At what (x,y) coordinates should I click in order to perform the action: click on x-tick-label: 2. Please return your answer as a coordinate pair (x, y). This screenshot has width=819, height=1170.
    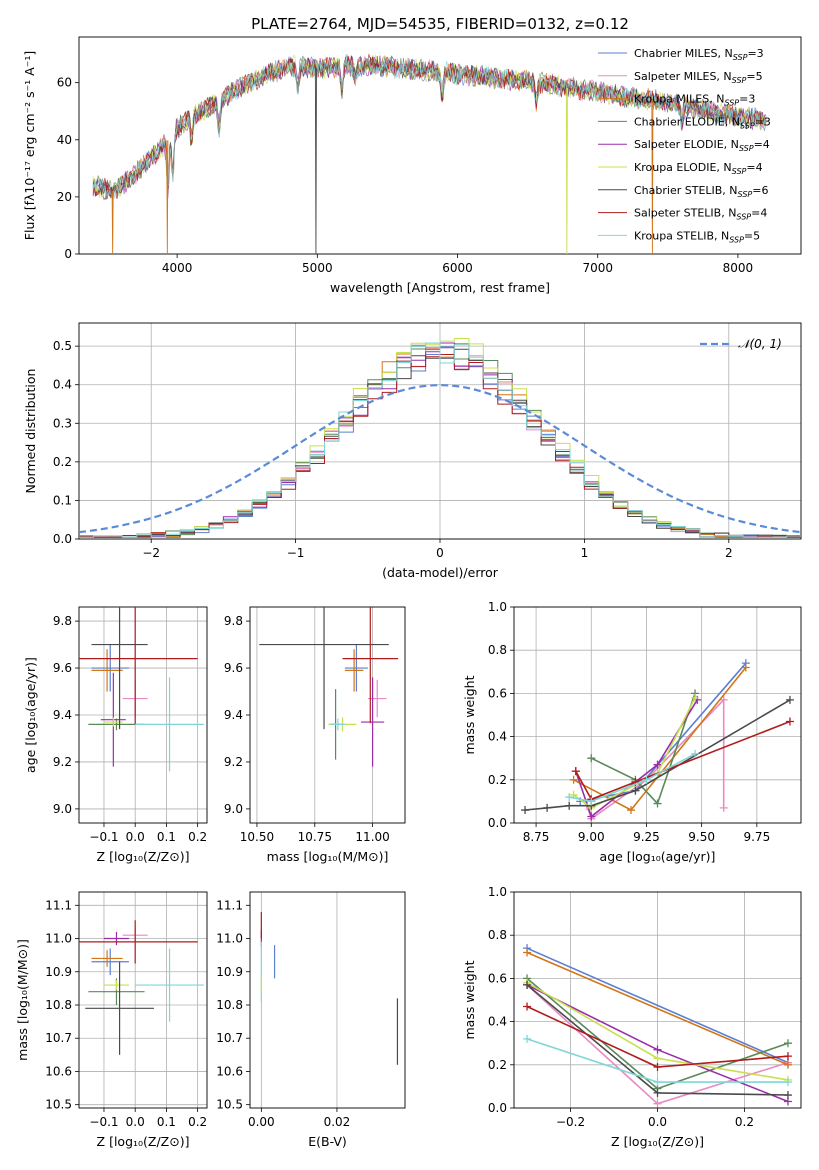
    Looking at the image, I should click on (729, 553).